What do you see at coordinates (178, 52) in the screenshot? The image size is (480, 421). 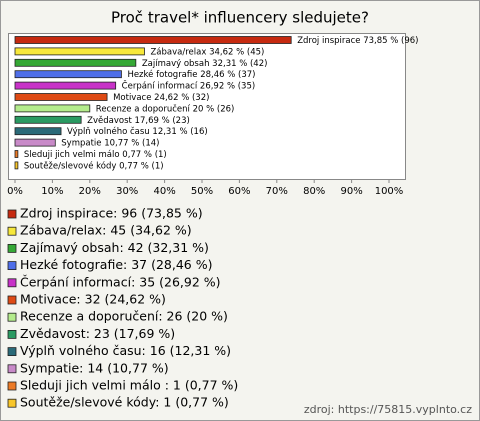 I see `category-label: Zábava/relax` at bounding box center [178, 52].